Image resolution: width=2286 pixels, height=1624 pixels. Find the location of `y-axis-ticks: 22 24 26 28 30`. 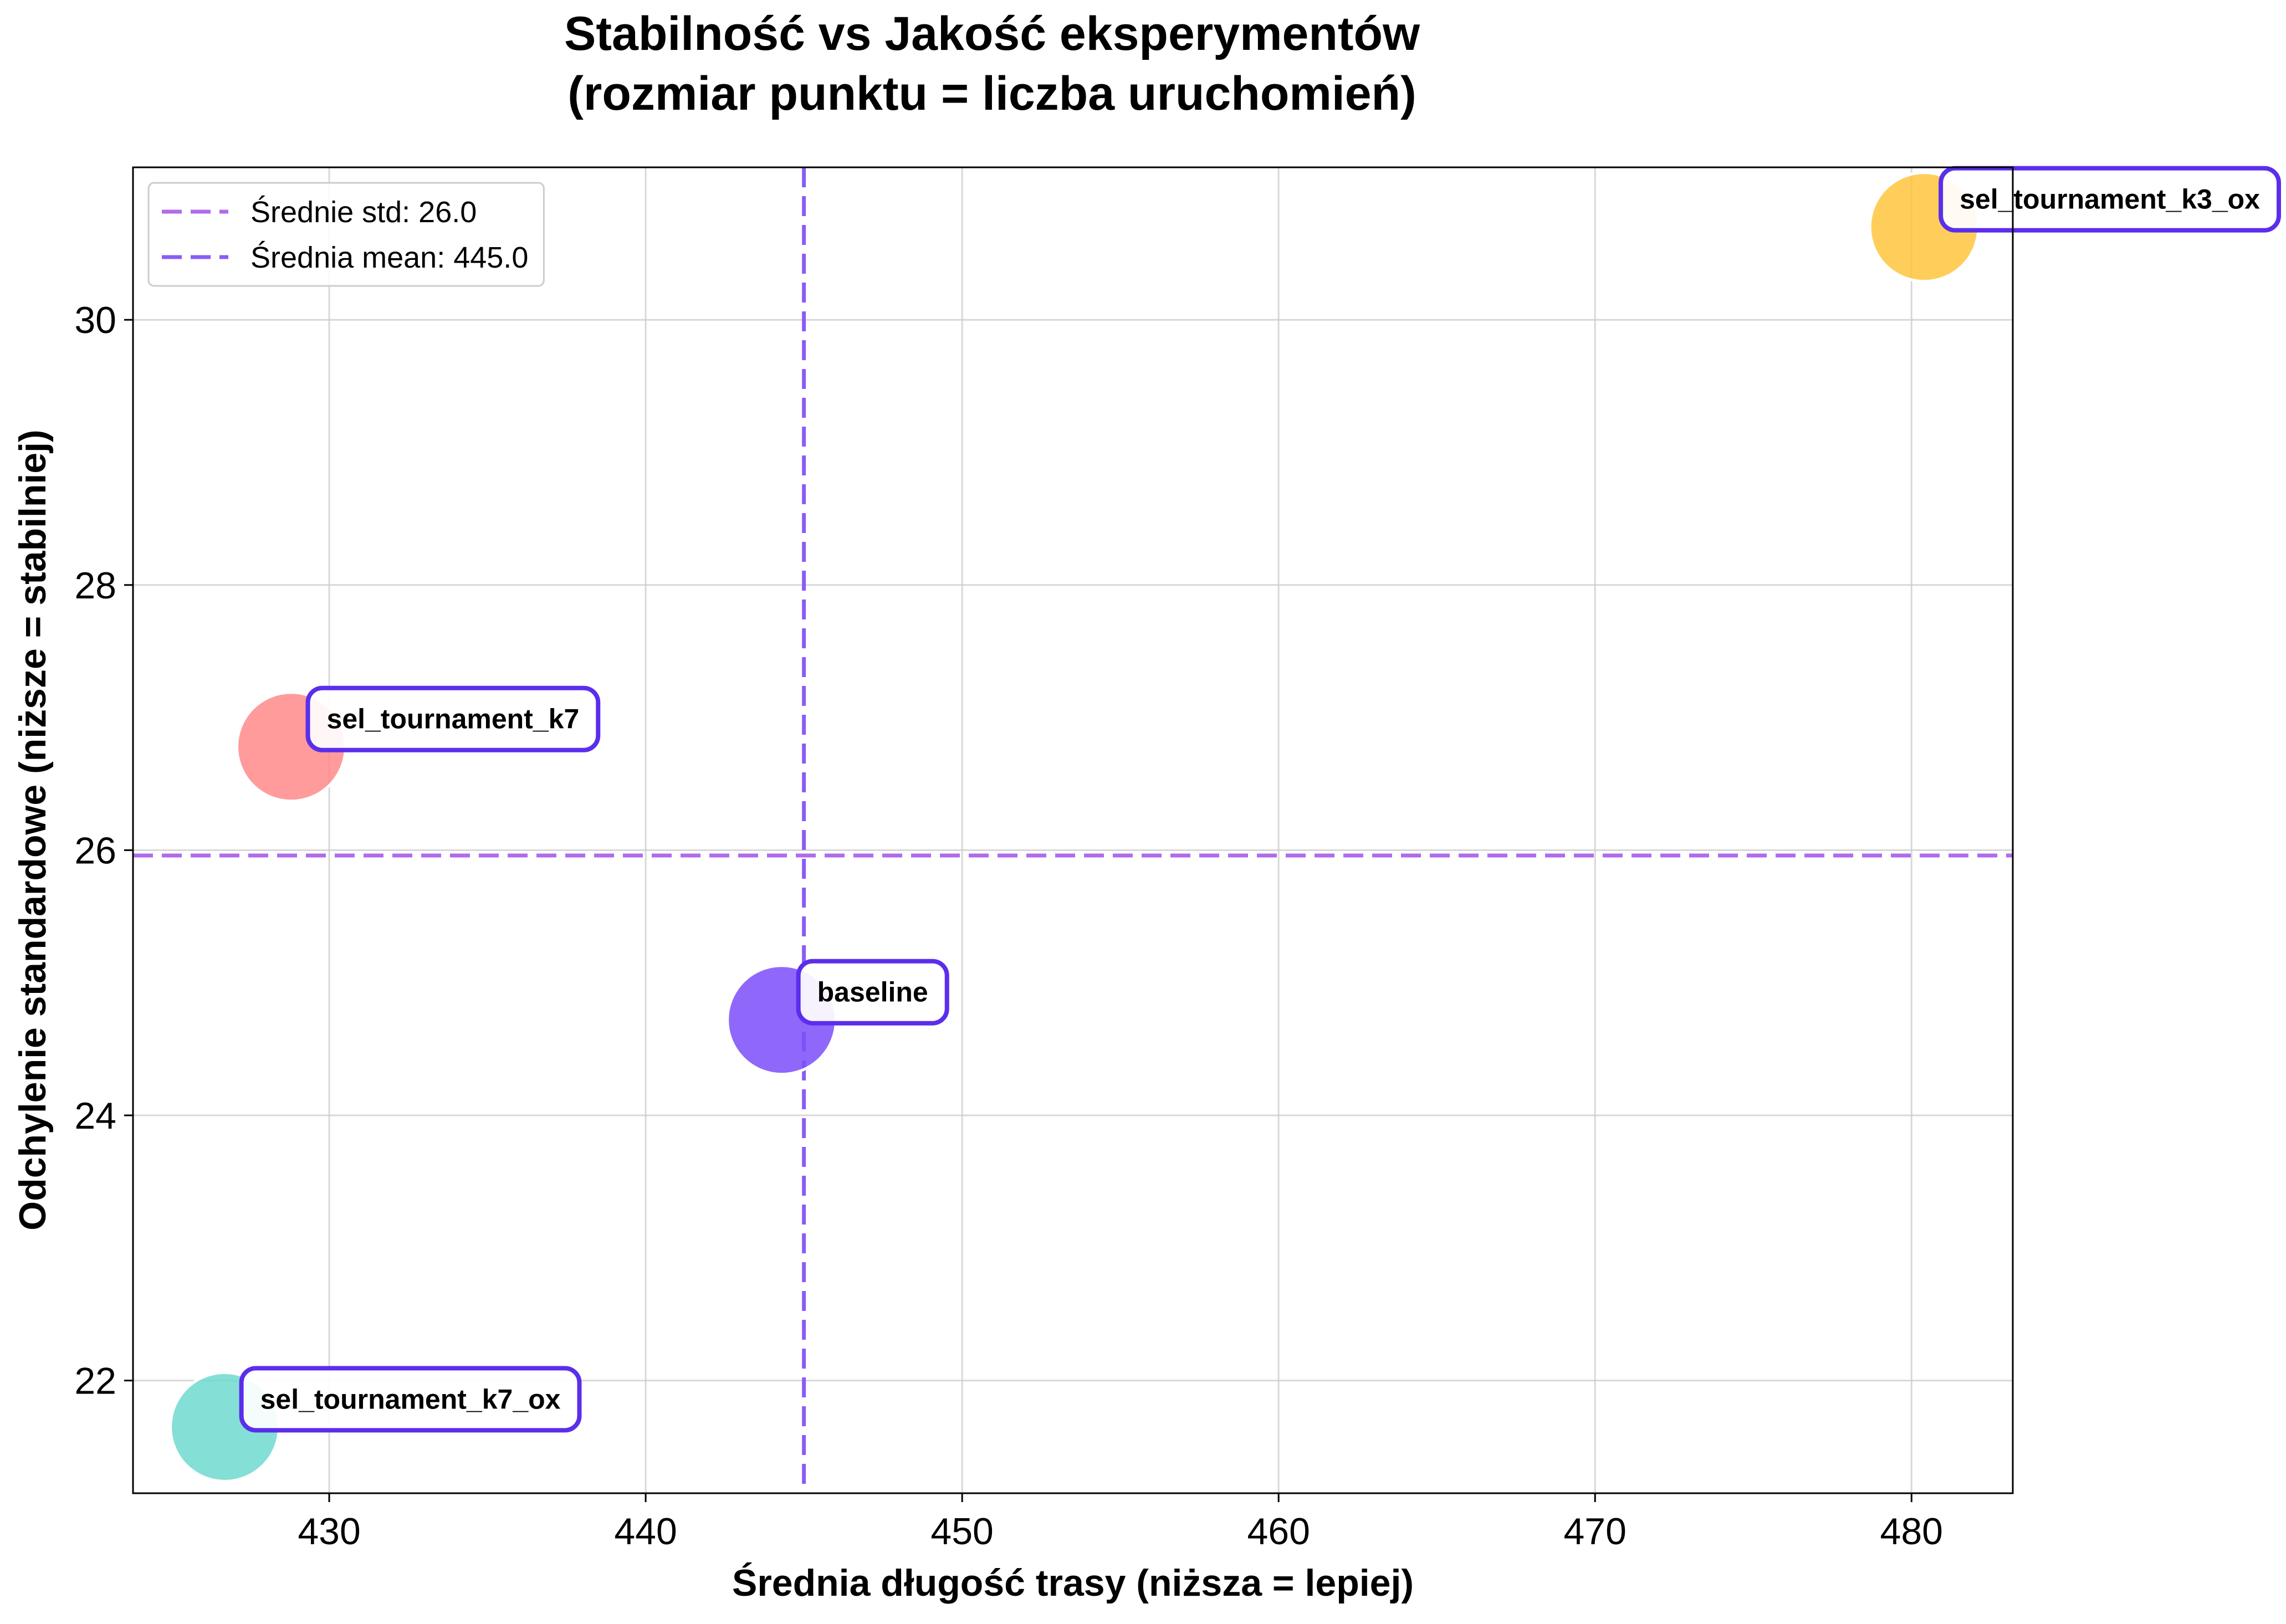

y-axis-ticks: 22 24 26 28 30 is located at coordinates (103, 850).